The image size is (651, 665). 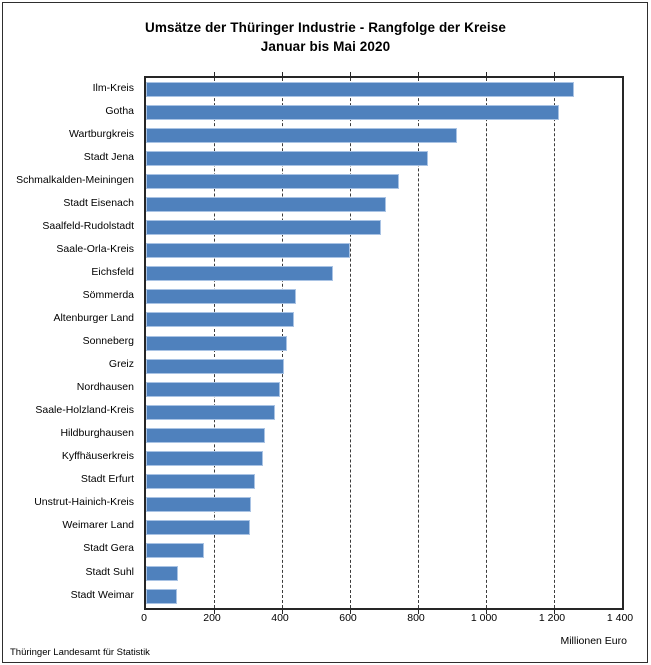 What do you see at coordinates (97, 433) in the screenshot?
I see `y-axis-label: Hildburghausen` at bounding box center [97, 433].